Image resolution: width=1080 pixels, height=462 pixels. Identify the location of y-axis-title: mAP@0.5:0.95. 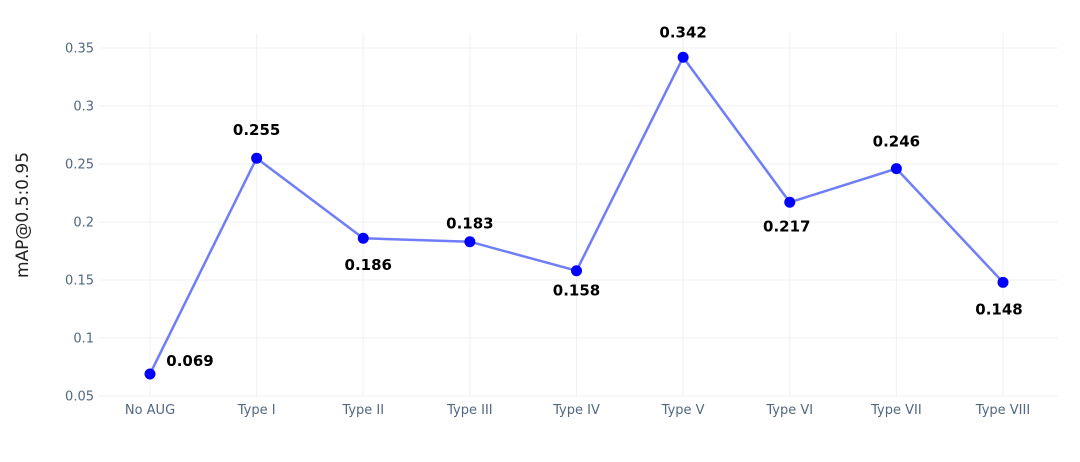
(23, 215).